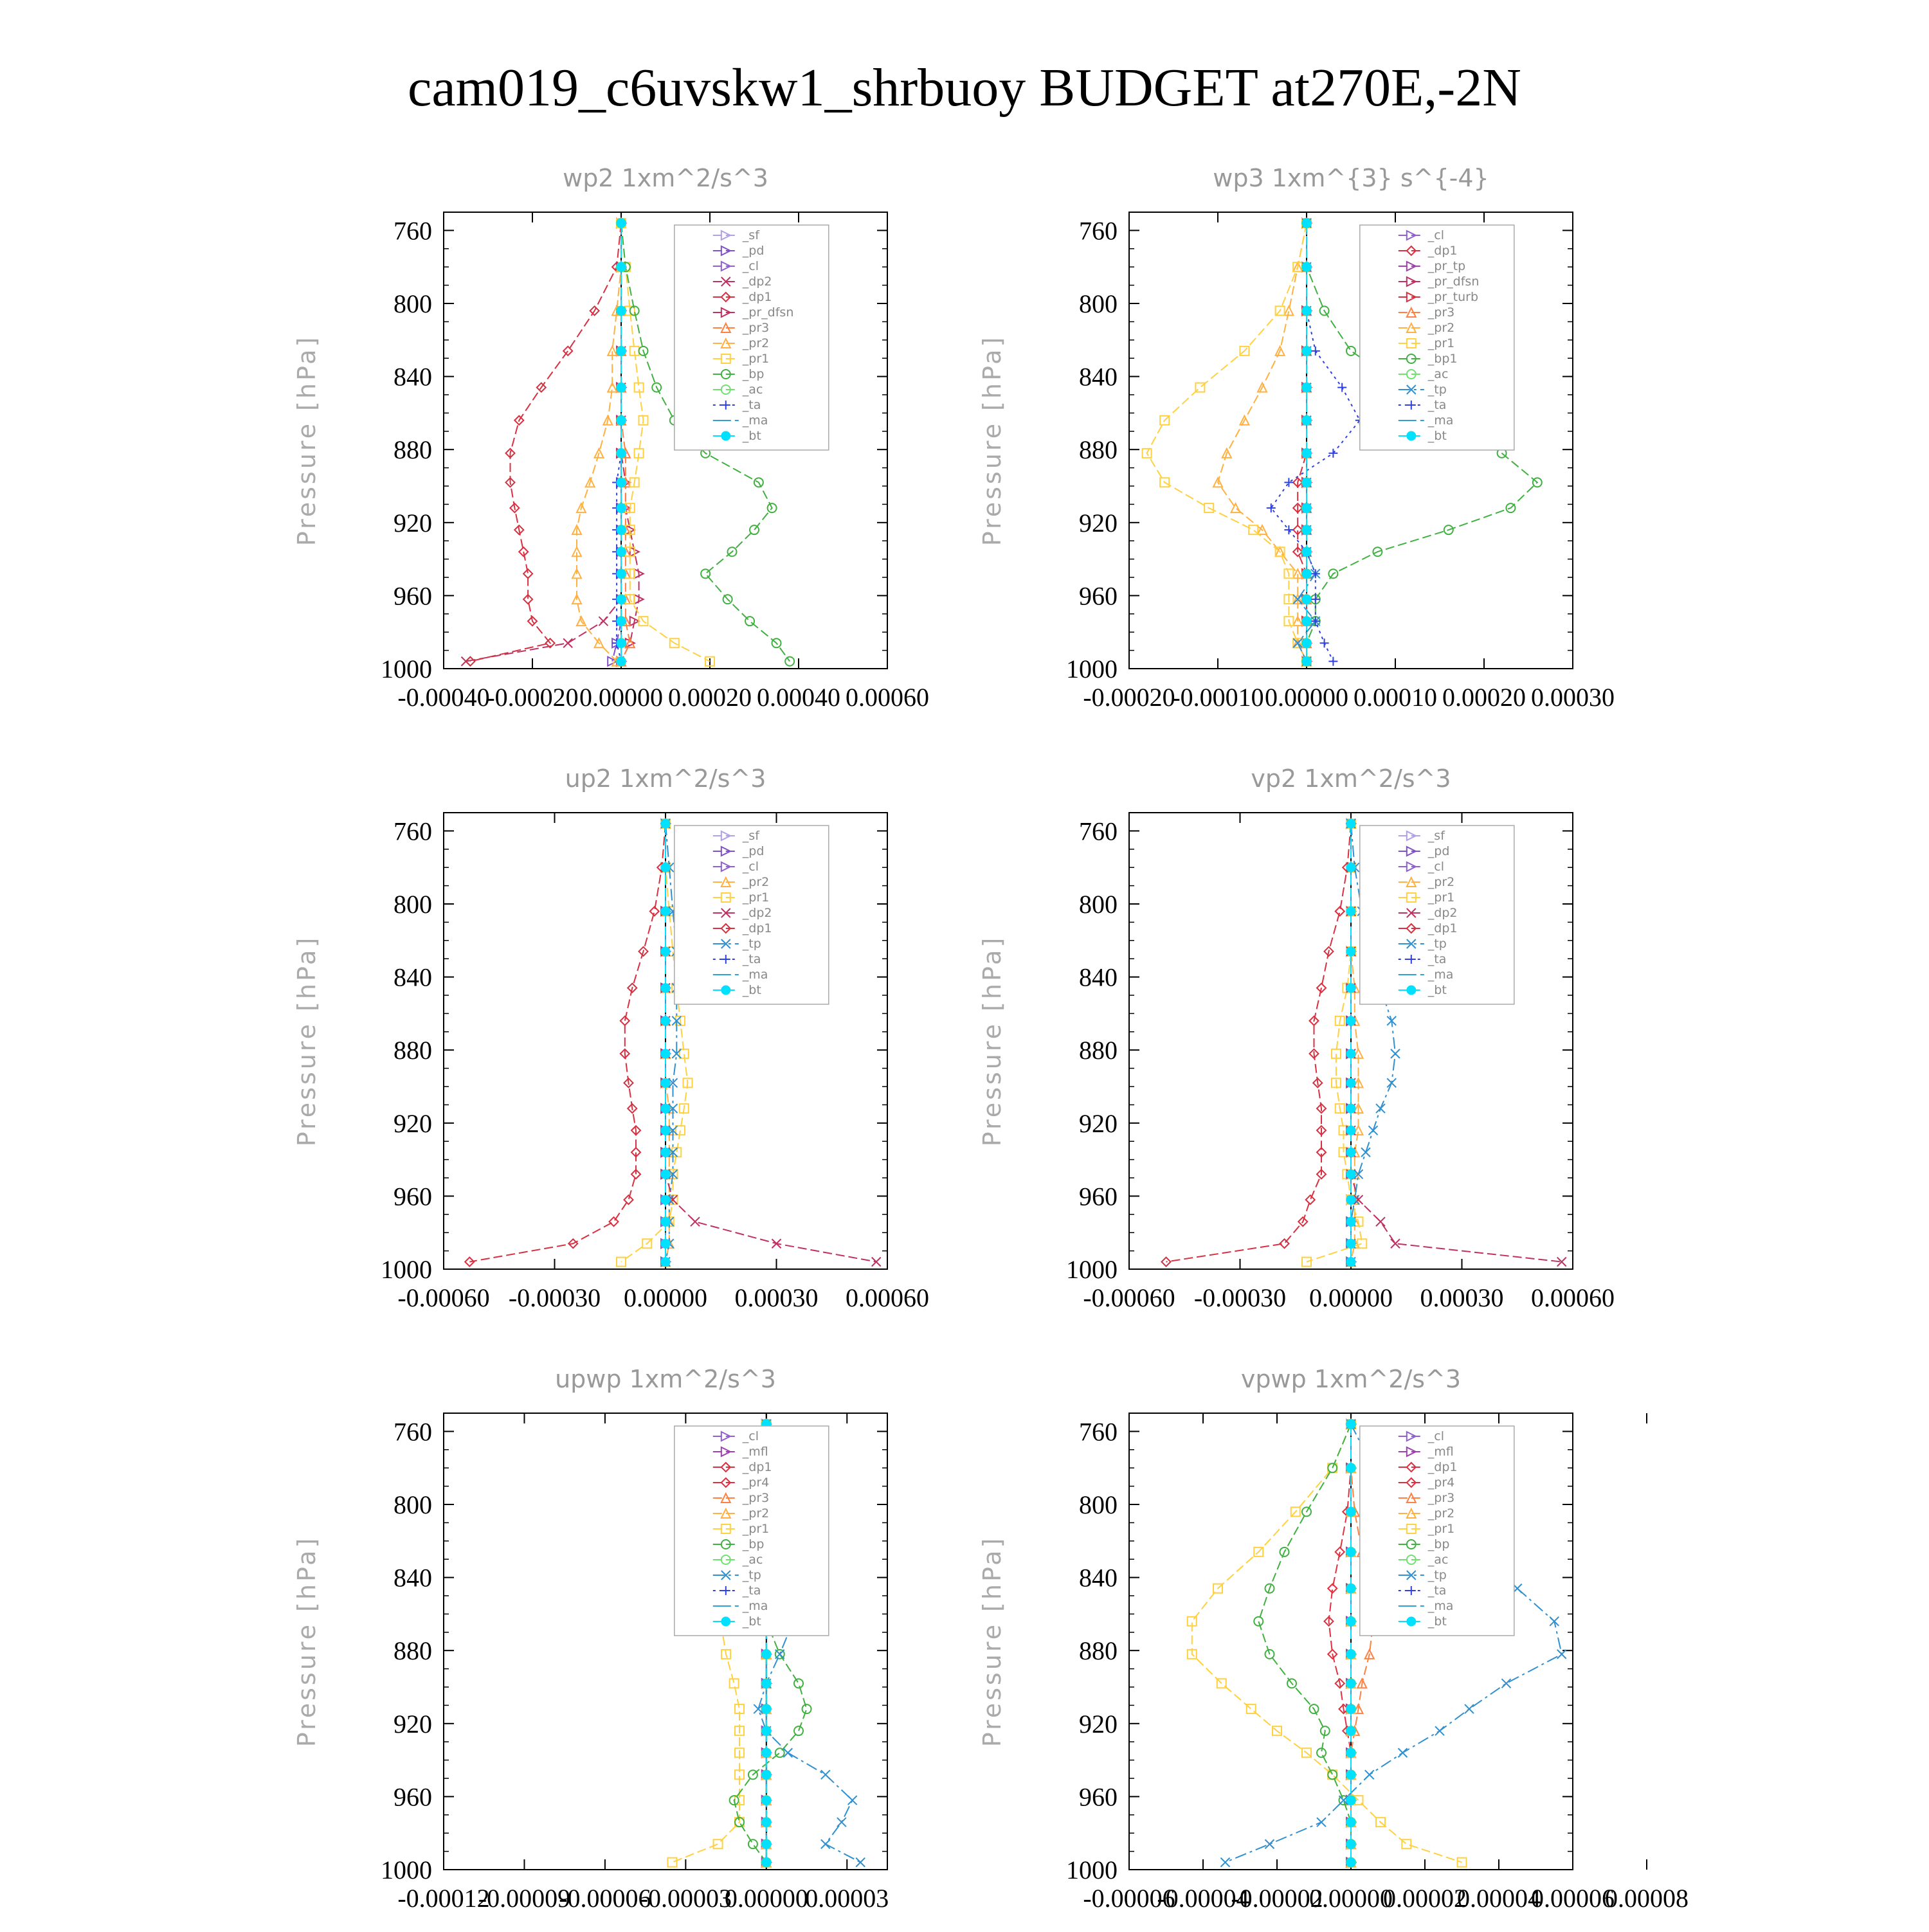 The image size is (1929, 1932). What do you see at coordinates (1373, 1042) in the screenshot?
I see `series-line-tp` at bounding box center [1373, 1042].